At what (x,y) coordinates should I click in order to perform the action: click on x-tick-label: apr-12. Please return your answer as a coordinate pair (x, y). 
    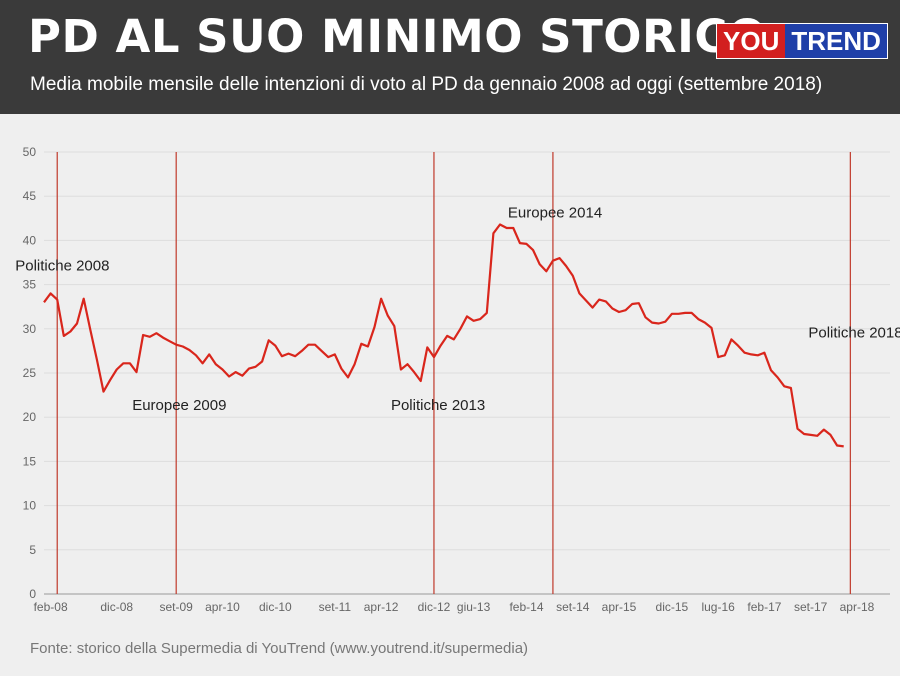
    Looking at the image, I should click on (381, 607).